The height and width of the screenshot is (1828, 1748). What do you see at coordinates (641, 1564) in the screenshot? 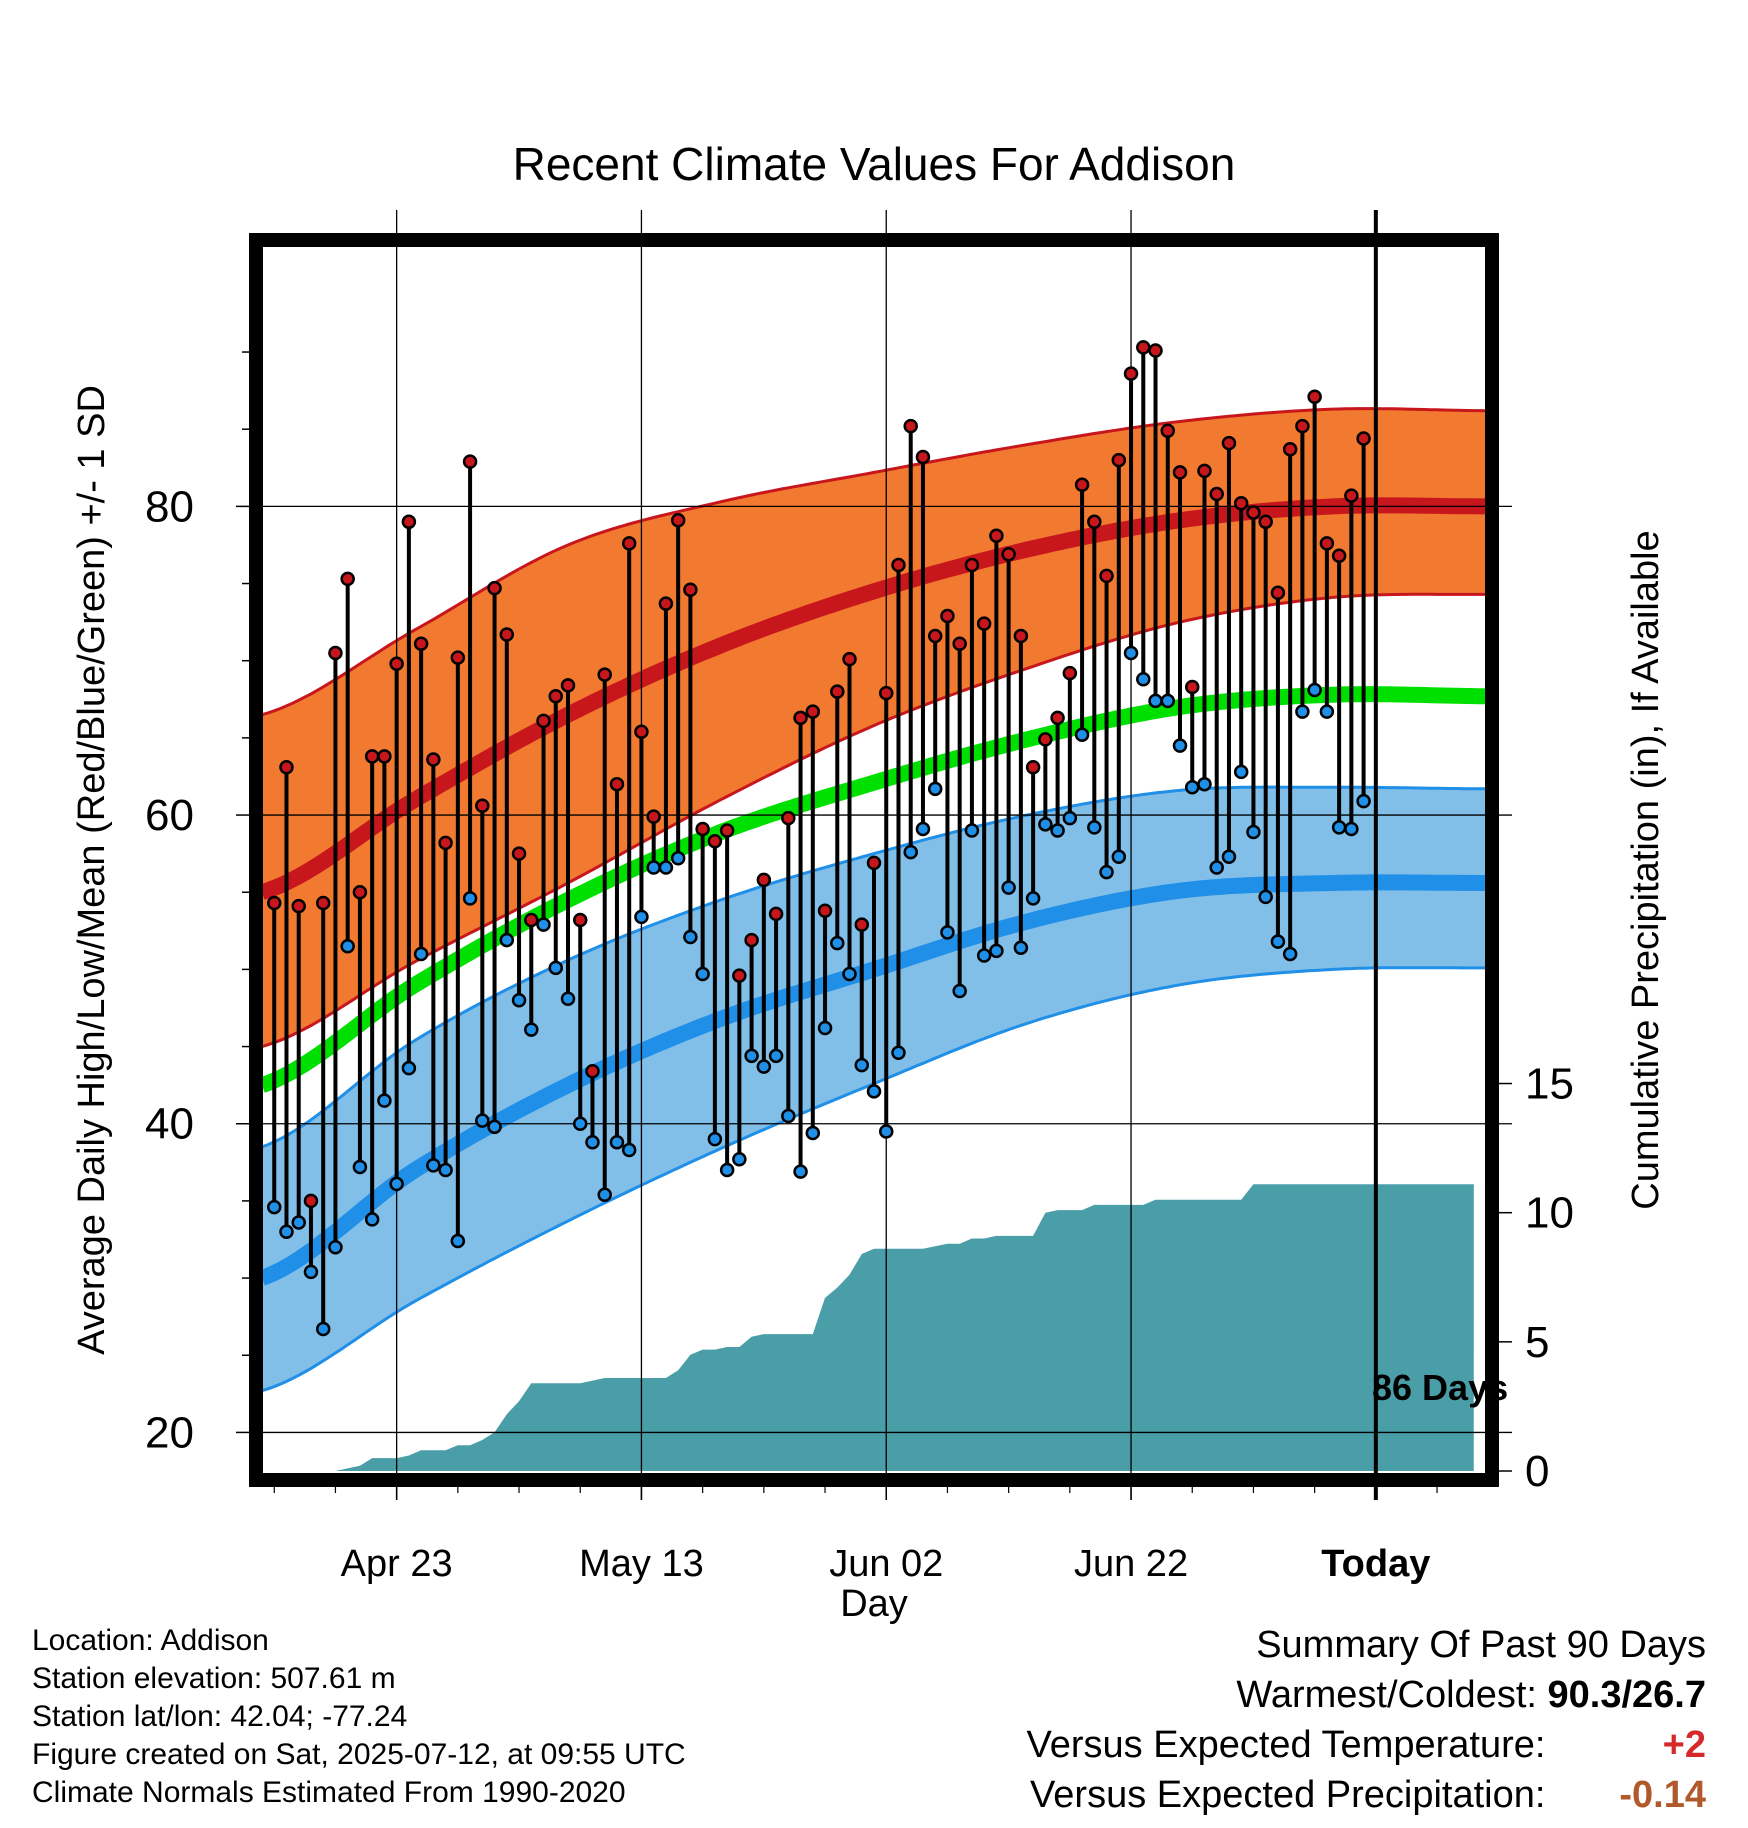
I see `x-tick-label: May 13` at bounding box center [641, 1564].